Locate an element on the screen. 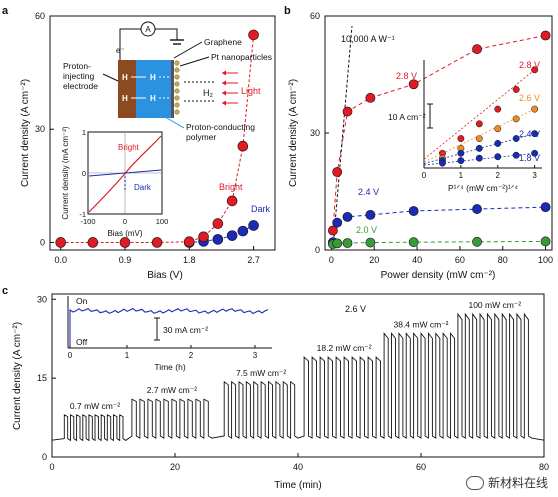 This screenshot has height=497, width=558. panel-a-label-bright: Bright is located at coordinates (231, 187).